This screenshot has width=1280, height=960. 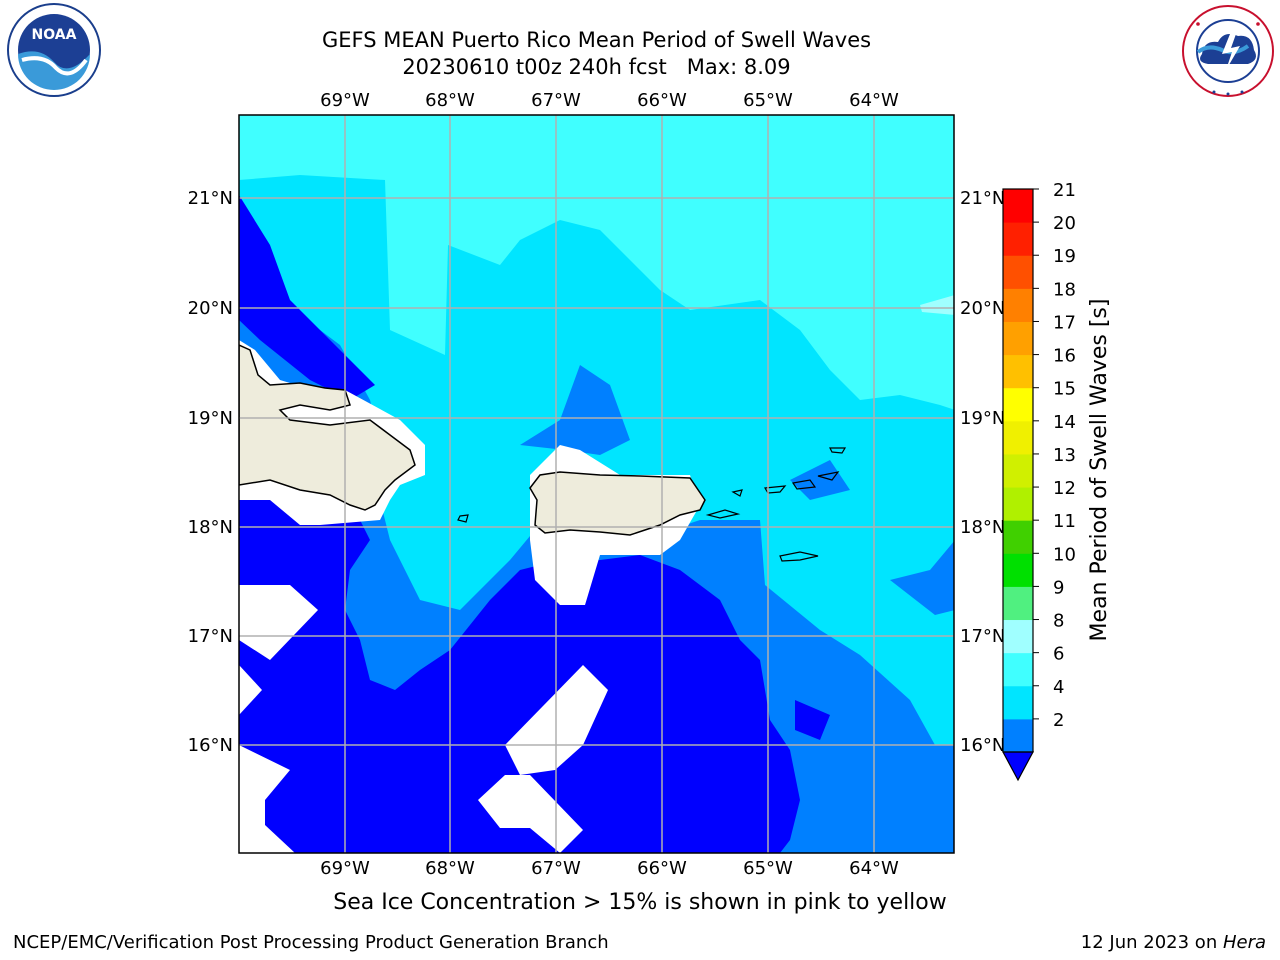 What do you see at coordinates (1058, 654) in the screenshot?
I see `colorbar-tick-label: 6` at bounding box center [1058, 654].